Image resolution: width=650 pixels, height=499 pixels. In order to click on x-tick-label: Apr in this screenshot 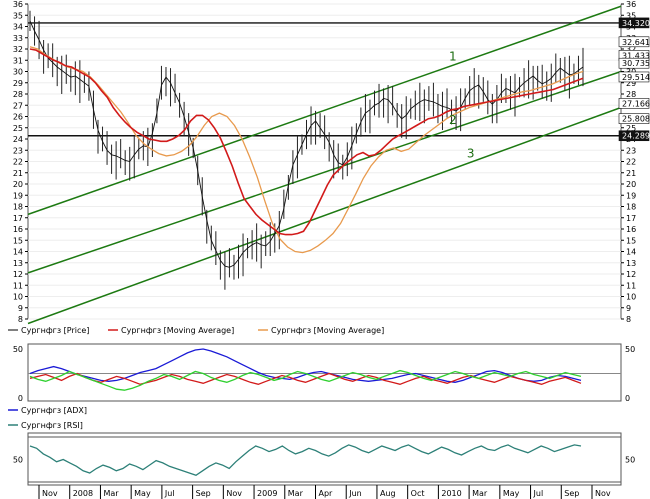, I will do `click(326, 493)`.